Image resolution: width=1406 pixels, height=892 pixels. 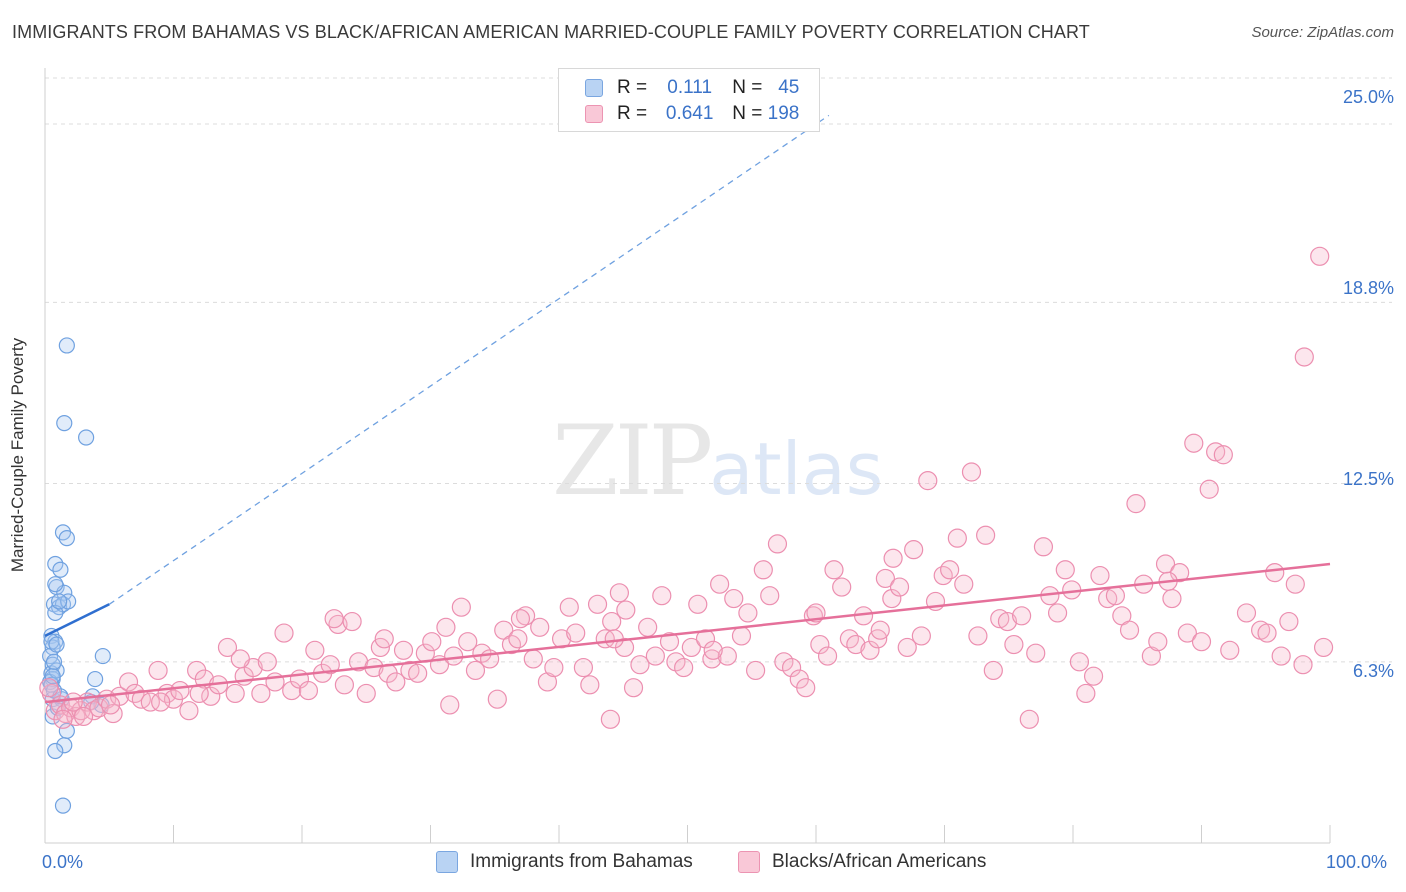 What do you see at coordinates (632, 461) in the screenshot?
I see `watermark-zip: ZIP` at bounding box center [632, 461].